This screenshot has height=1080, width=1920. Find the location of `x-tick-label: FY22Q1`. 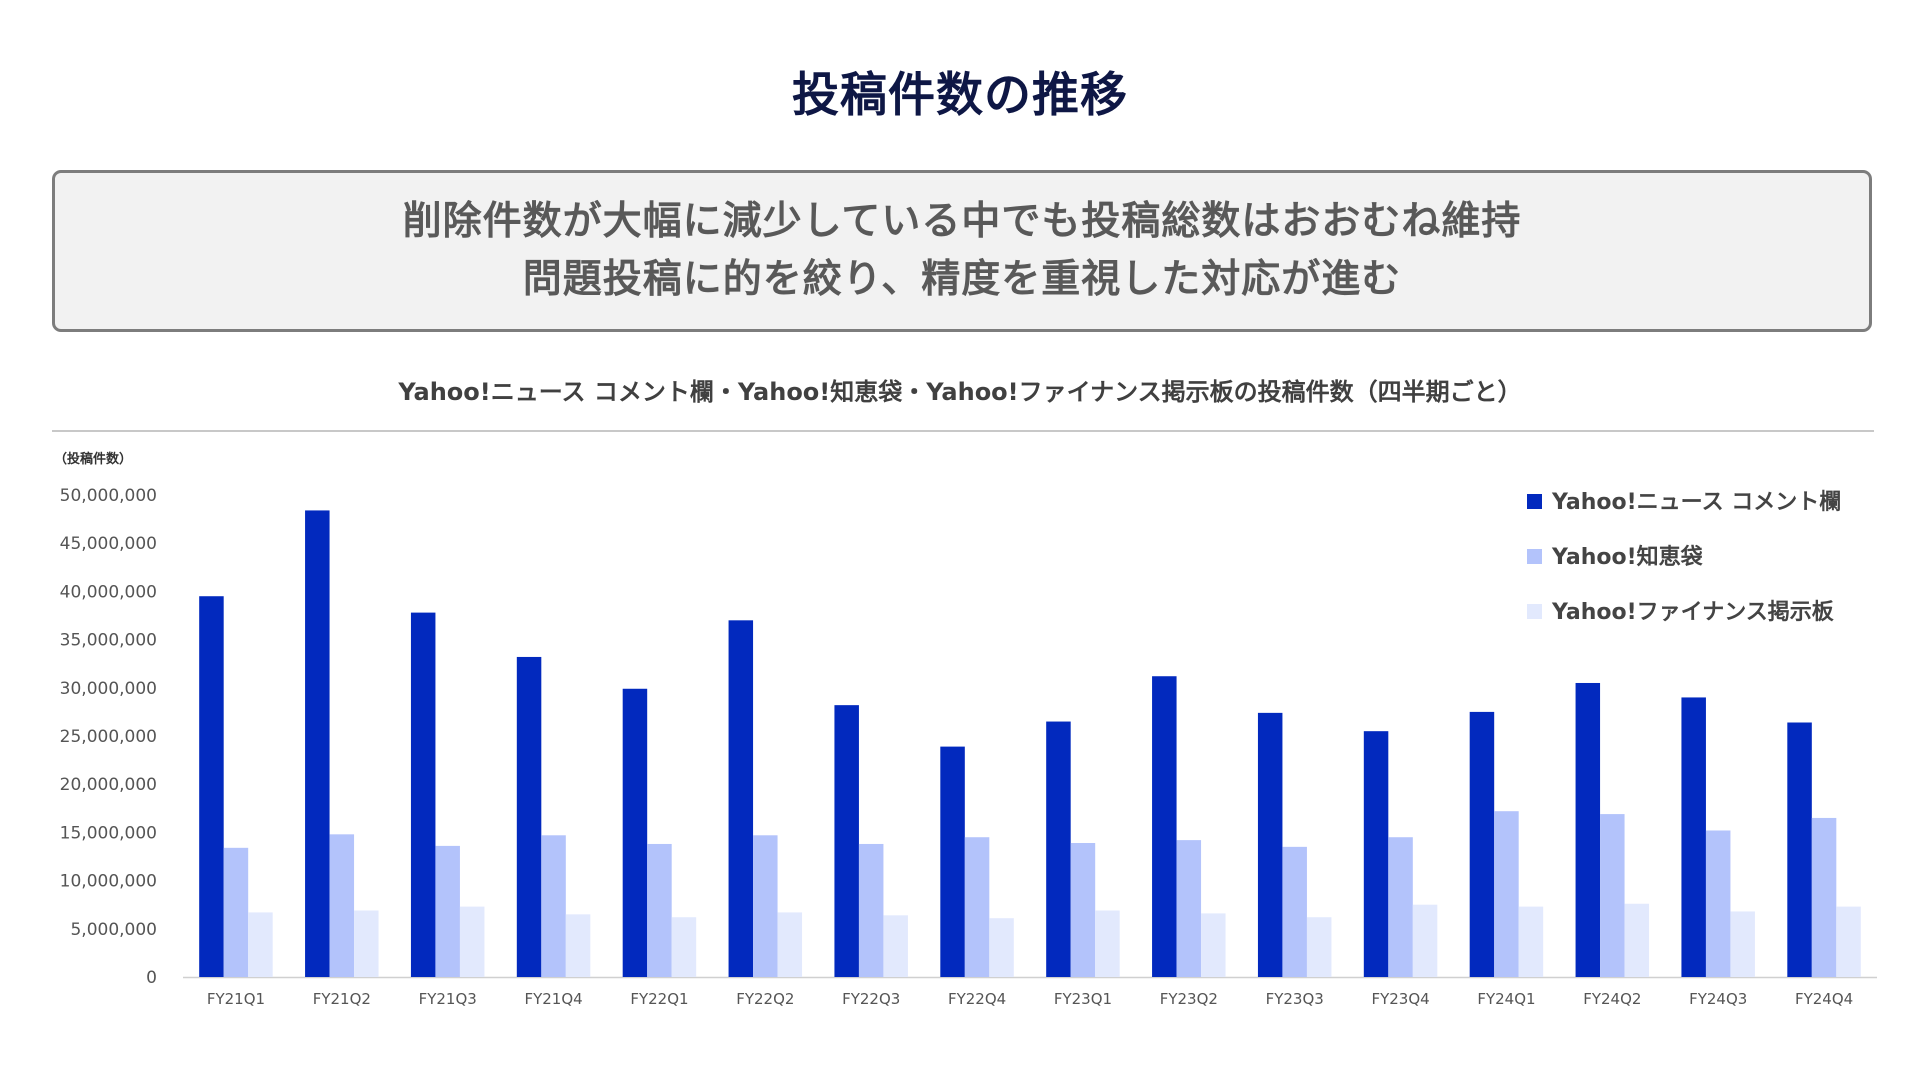

x-tick-label: FY22Q1 is located at coordinates (659, 999).